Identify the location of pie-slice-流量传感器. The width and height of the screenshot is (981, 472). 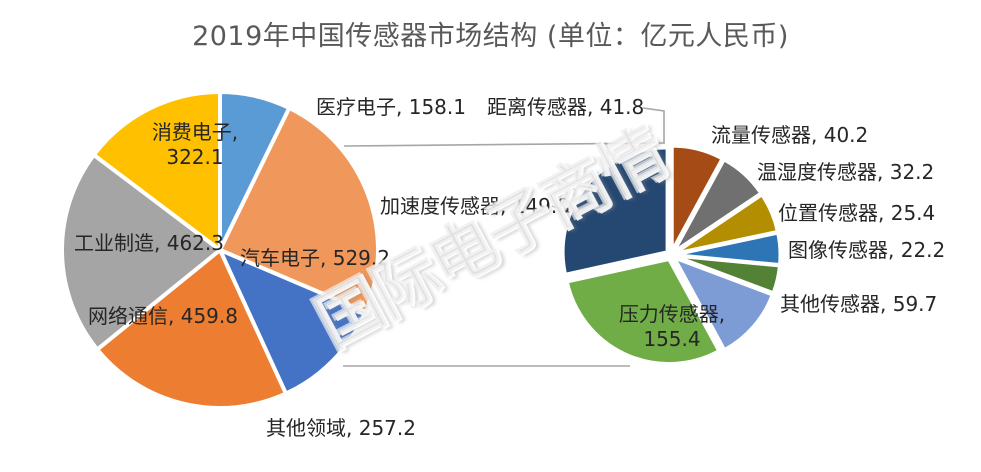
(717, 205).